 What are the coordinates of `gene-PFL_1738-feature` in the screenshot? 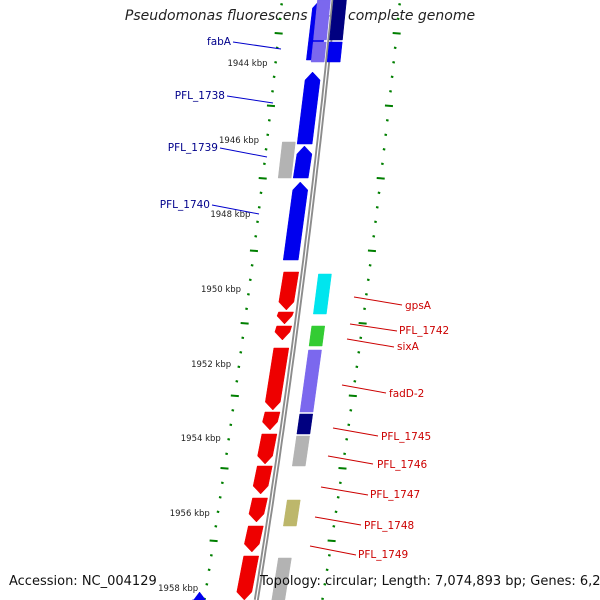 It's located at (308, 108).